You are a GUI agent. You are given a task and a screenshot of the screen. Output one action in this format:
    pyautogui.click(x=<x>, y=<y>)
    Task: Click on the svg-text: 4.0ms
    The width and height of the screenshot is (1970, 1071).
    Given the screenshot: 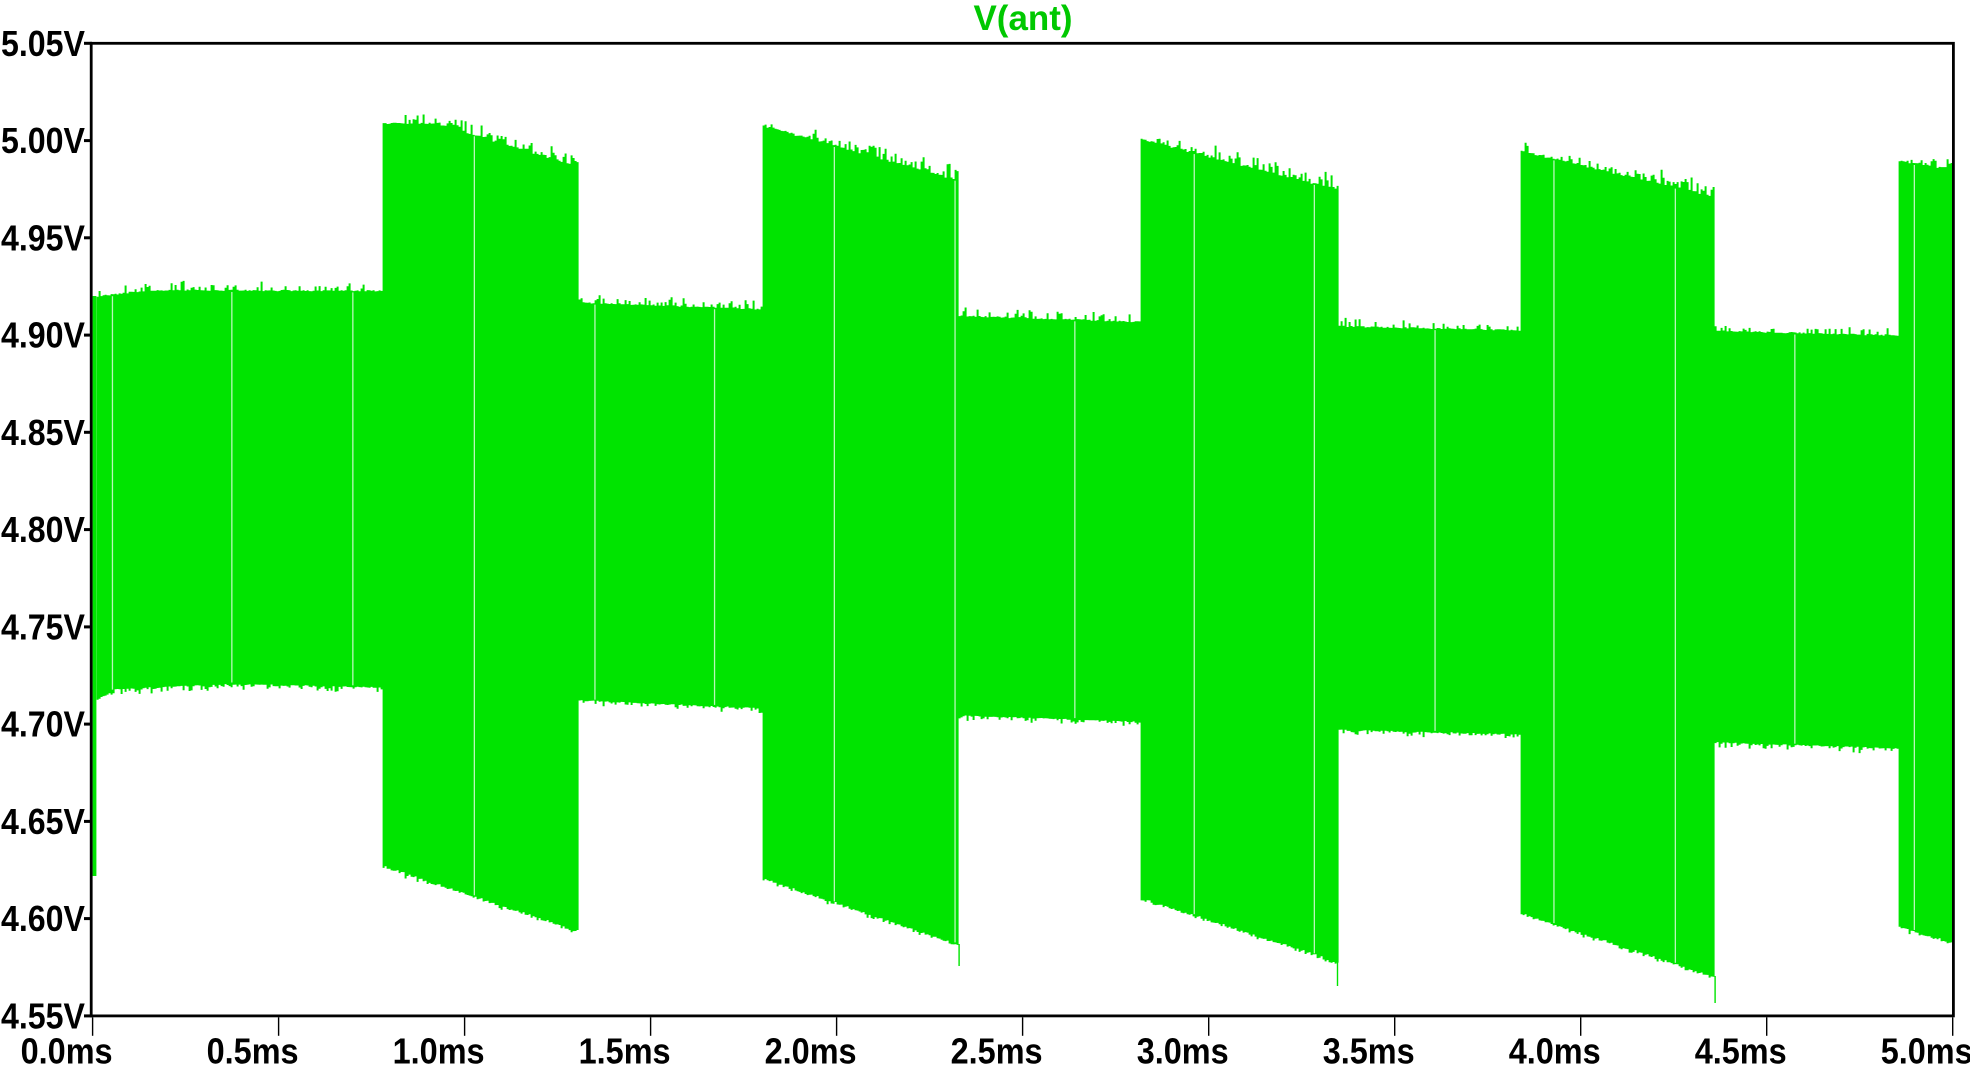 What is the action you would take?
    pyautogui.click(x=1555, y=1051)
    